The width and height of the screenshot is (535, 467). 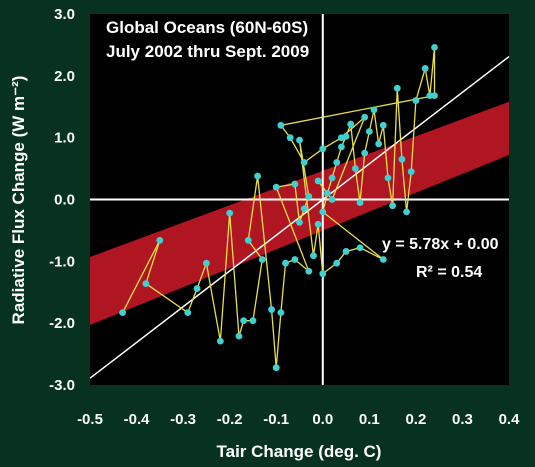 What do you see at coordinates (299, 451) in the screenshot?
I see `x-axis-label: Tair Change (deg. C)` at bounding box center [299, 451].